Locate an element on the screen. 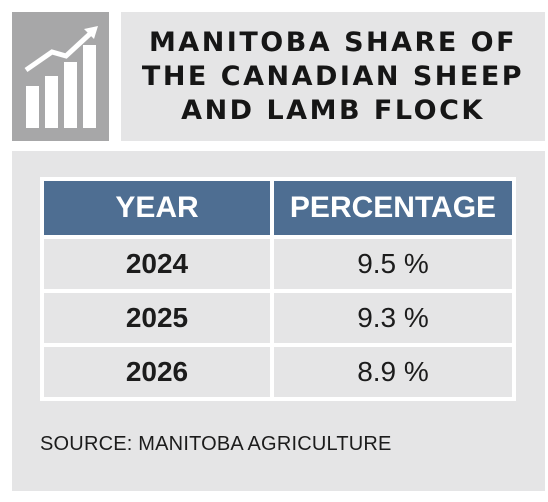 The image size is (548, 502). table-header-row: YEAR PERCENTAGE is located at coordinates (278, 208).